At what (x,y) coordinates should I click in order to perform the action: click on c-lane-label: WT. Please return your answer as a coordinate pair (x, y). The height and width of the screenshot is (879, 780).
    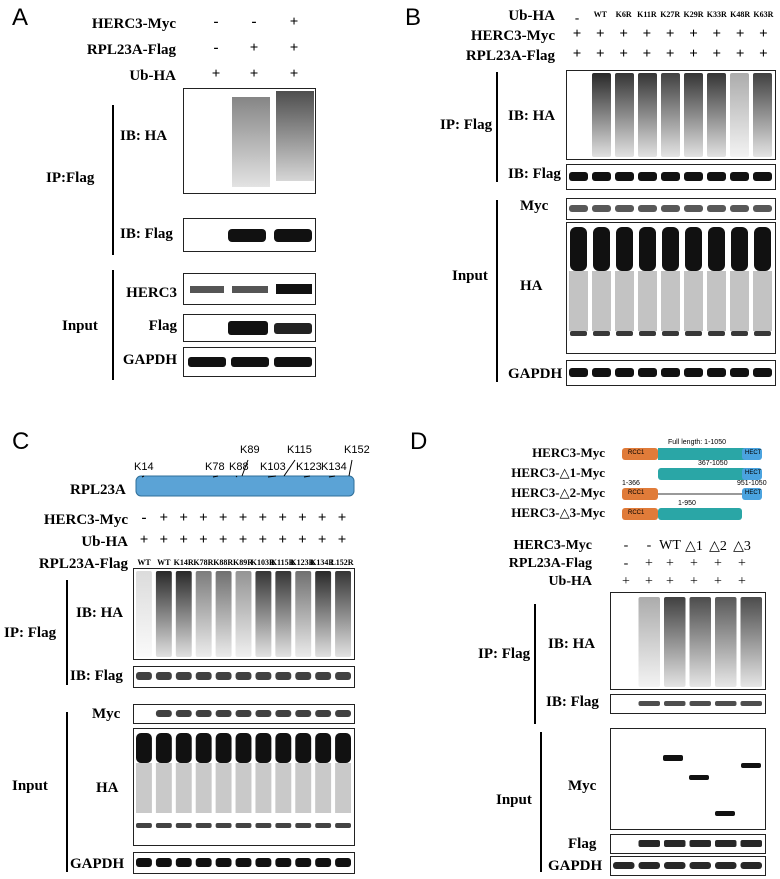
    Looking at the image, I should click on (164, 562).